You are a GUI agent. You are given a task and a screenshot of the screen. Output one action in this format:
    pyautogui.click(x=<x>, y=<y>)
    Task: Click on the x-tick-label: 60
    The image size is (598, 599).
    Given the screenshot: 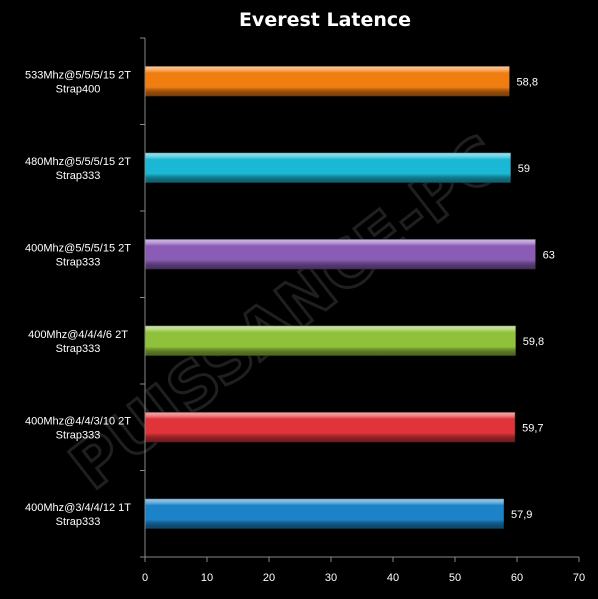 What is the action you would take?
    pyautogui.click(x=517, y=578)
    